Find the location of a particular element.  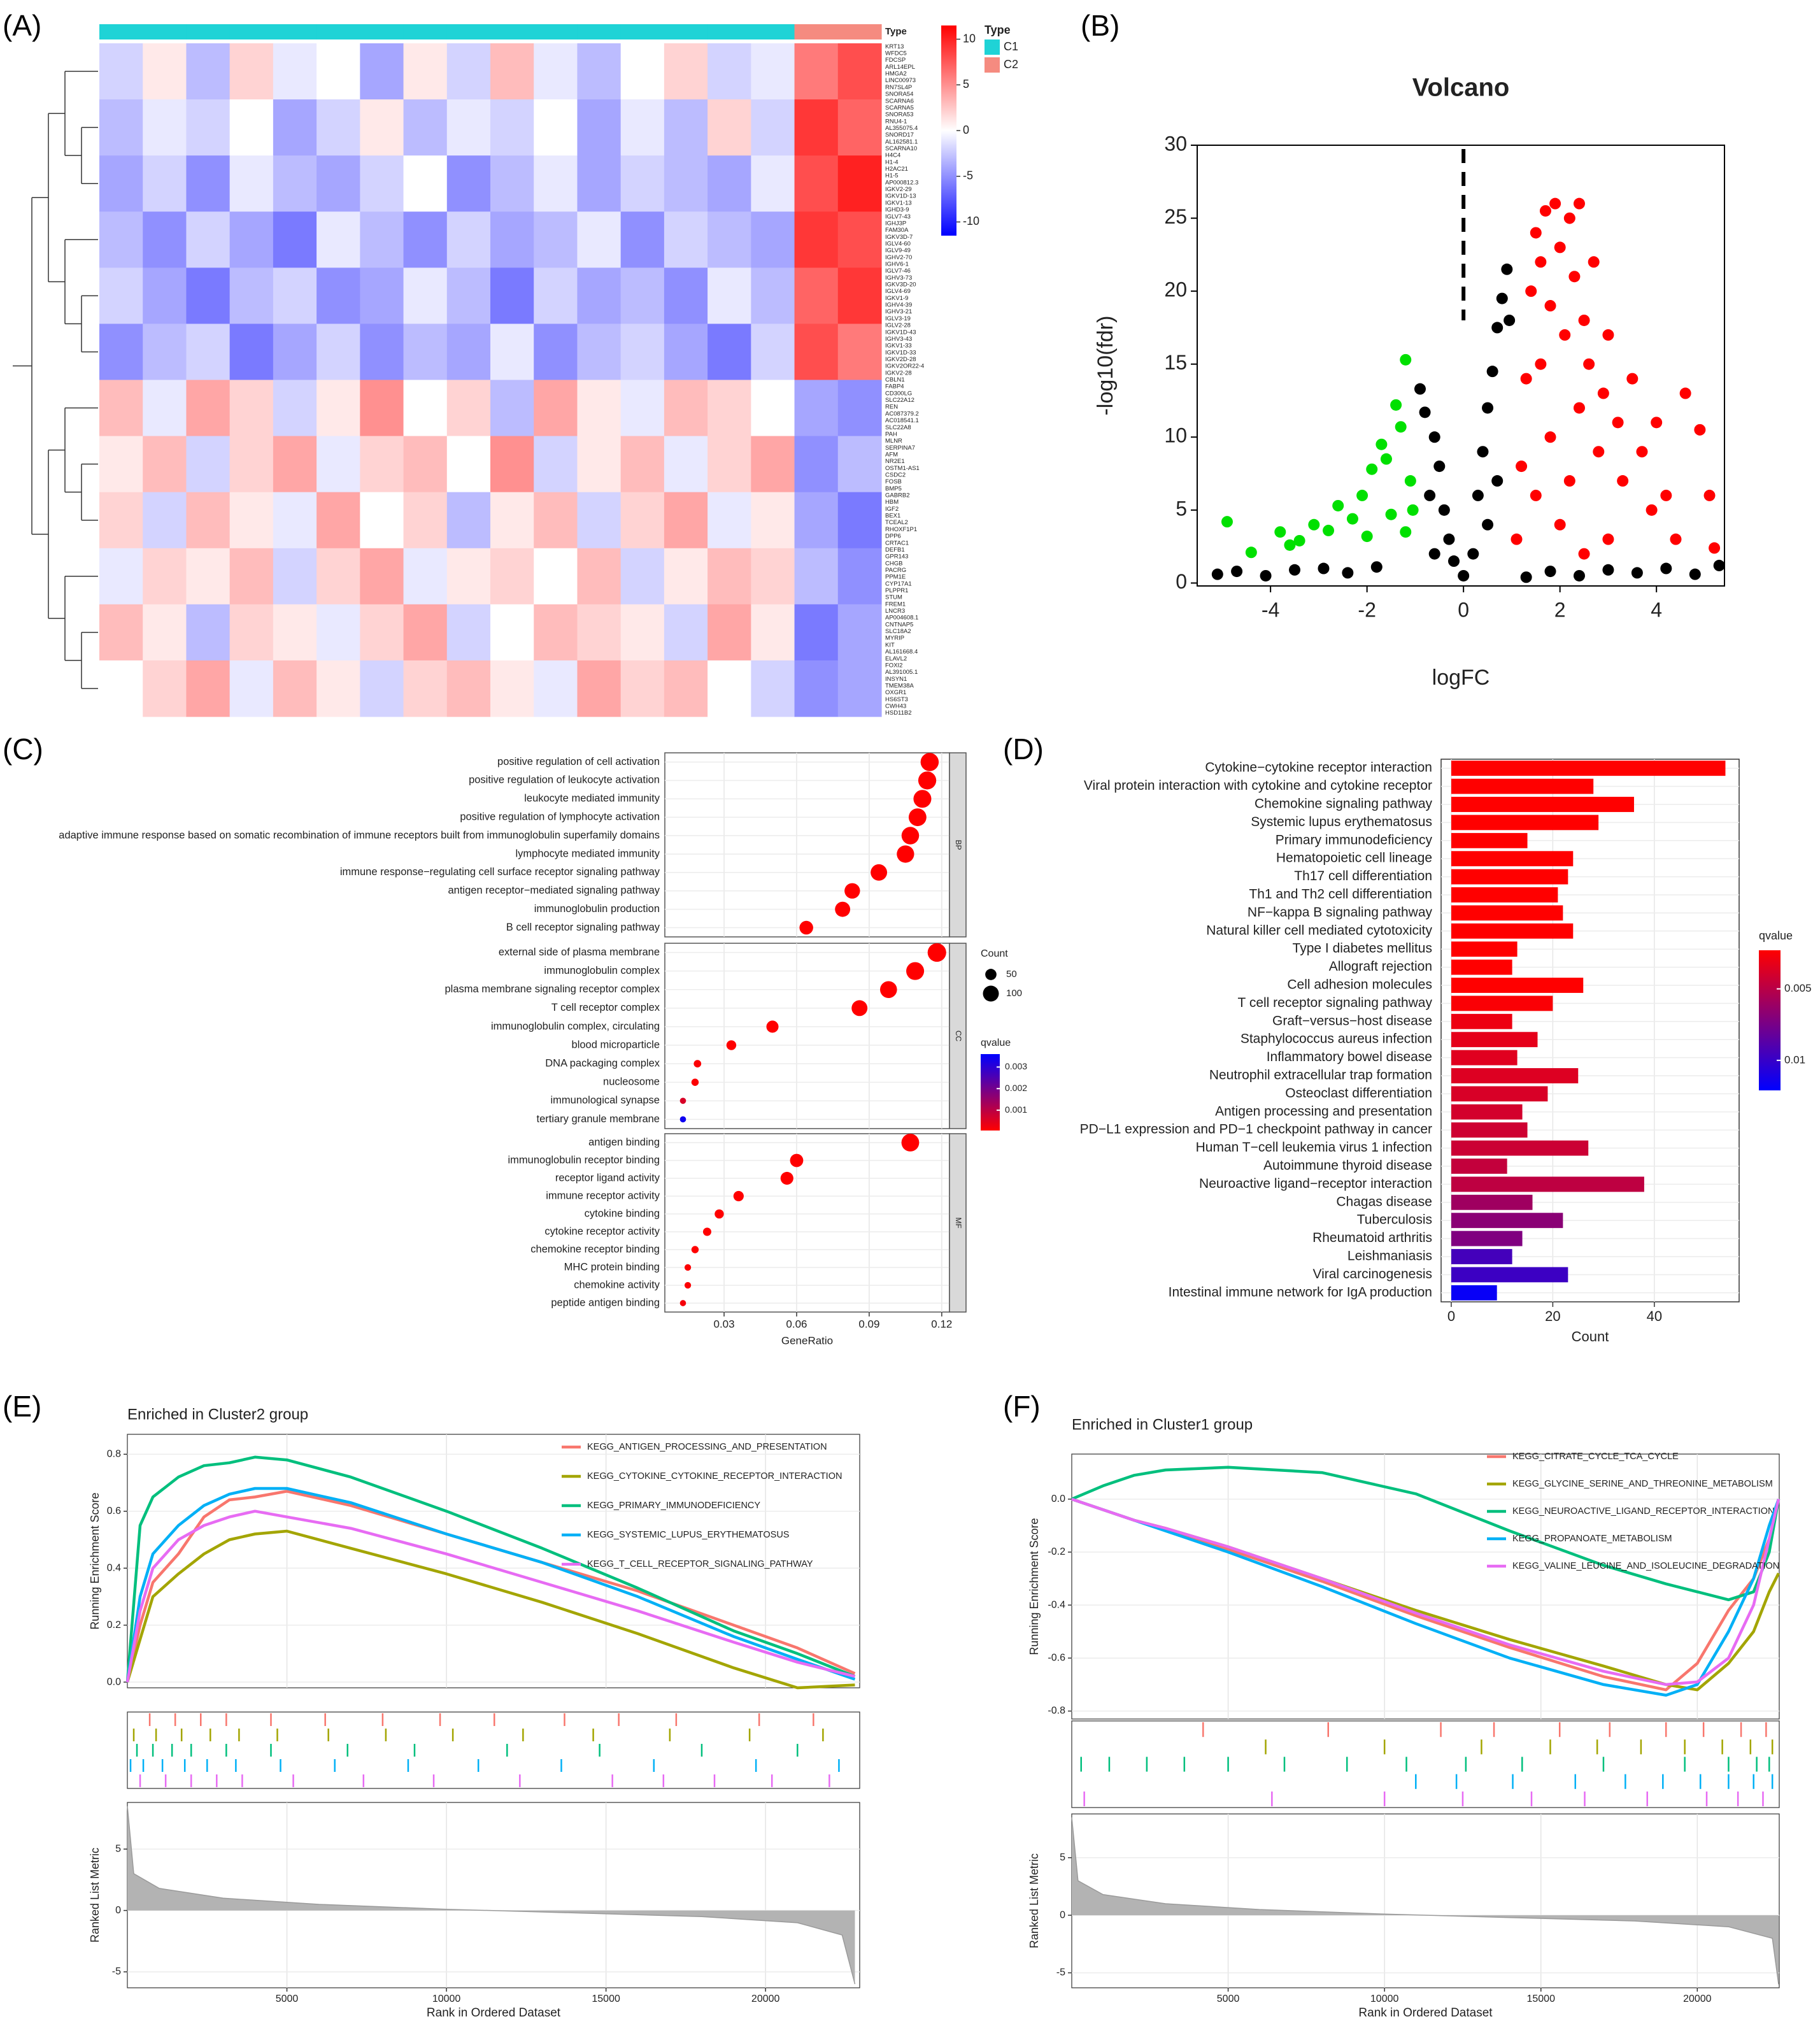

metric-line is located at coordinates (491, 1895).